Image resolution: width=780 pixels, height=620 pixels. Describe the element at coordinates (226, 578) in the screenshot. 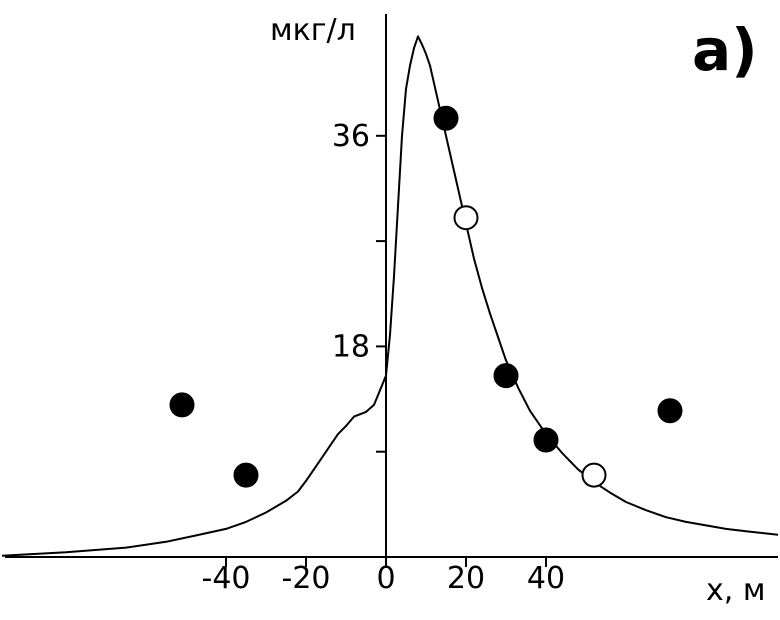

I see `x-tick-label: -40` at that location.